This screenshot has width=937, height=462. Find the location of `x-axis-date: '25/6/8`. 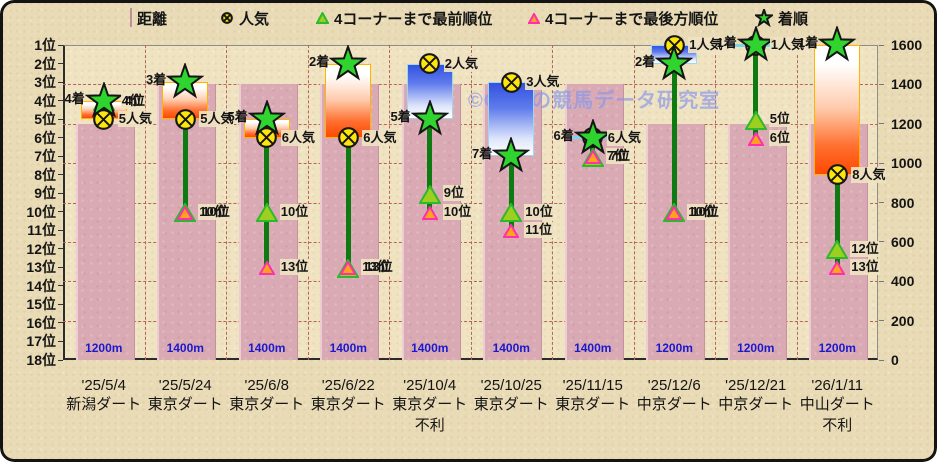

x-axis-date: '25/6/8 is located at coordinates (267, 385).